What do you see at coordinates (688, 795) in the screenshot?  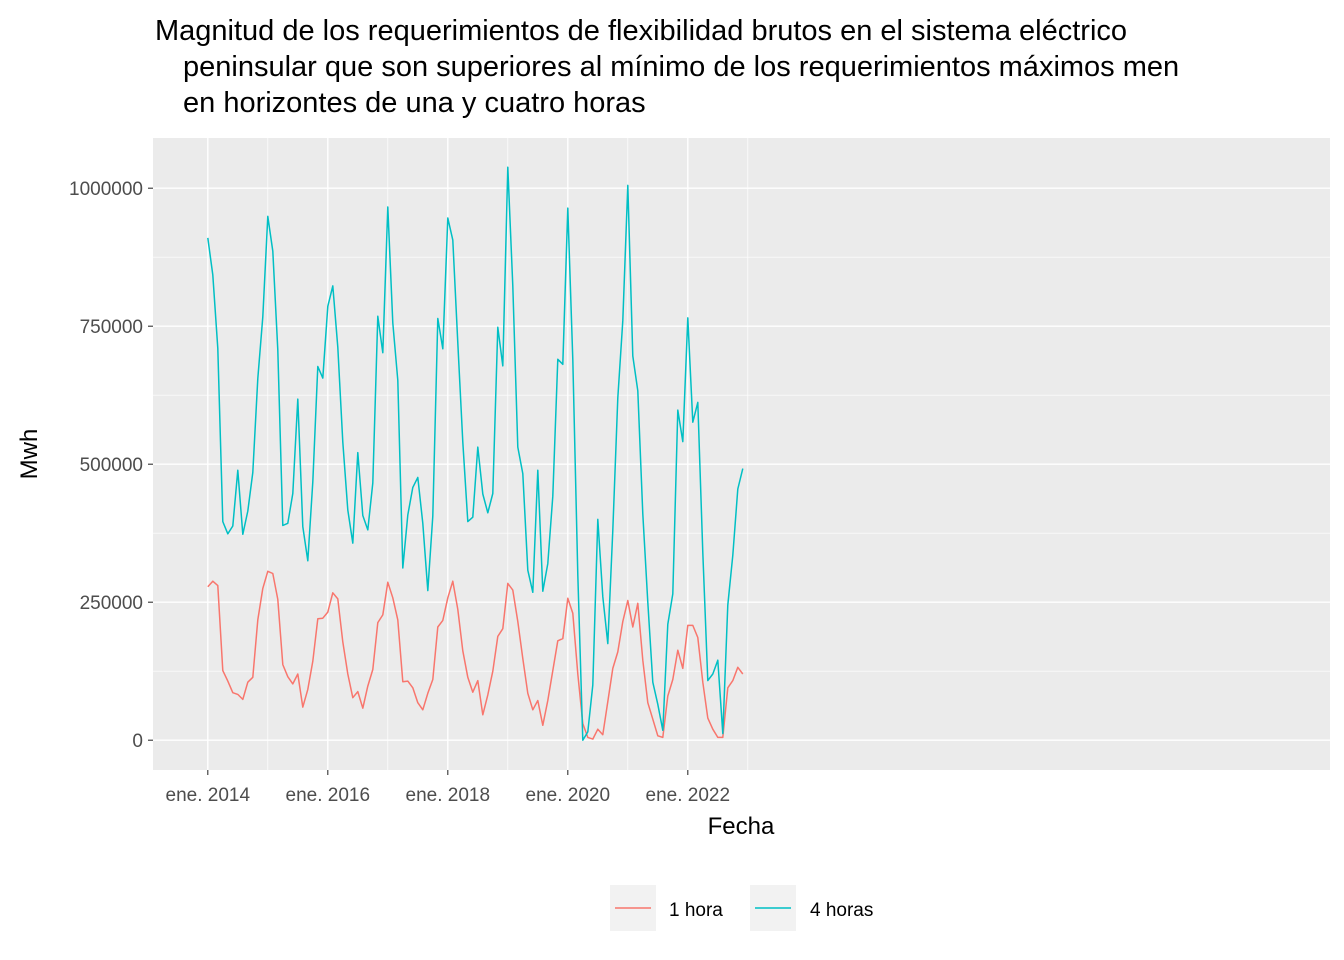 I see `x-tick-label: ene. 2022` at bounding box center [688, 795].